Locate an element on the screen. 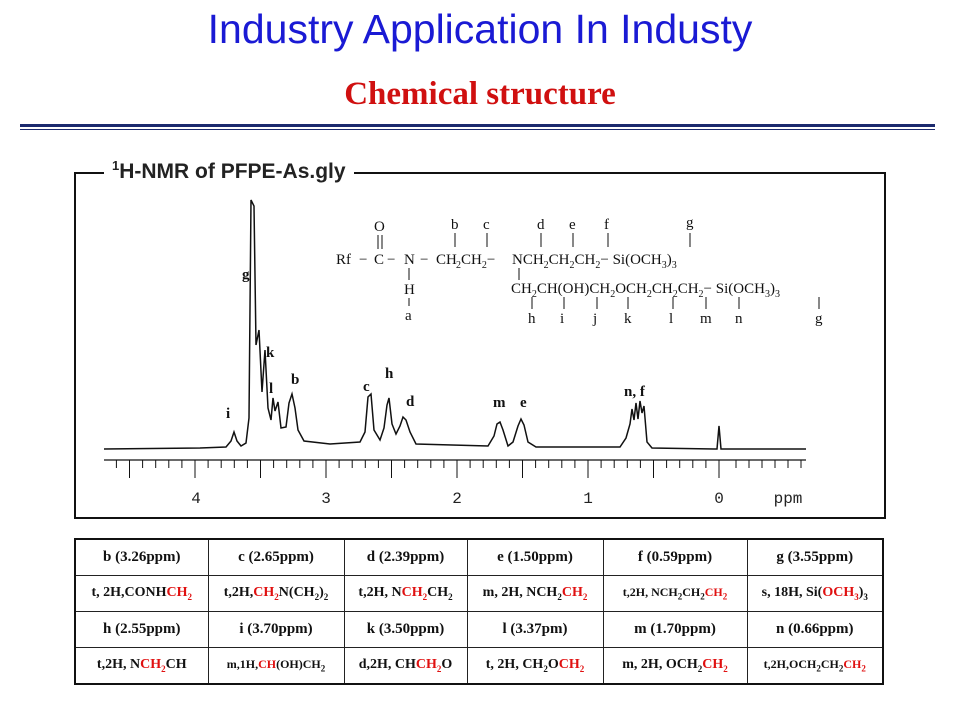  peak-assignment-cell: m, 2H, OCH2CH2 is located at coordinates (675, 666).